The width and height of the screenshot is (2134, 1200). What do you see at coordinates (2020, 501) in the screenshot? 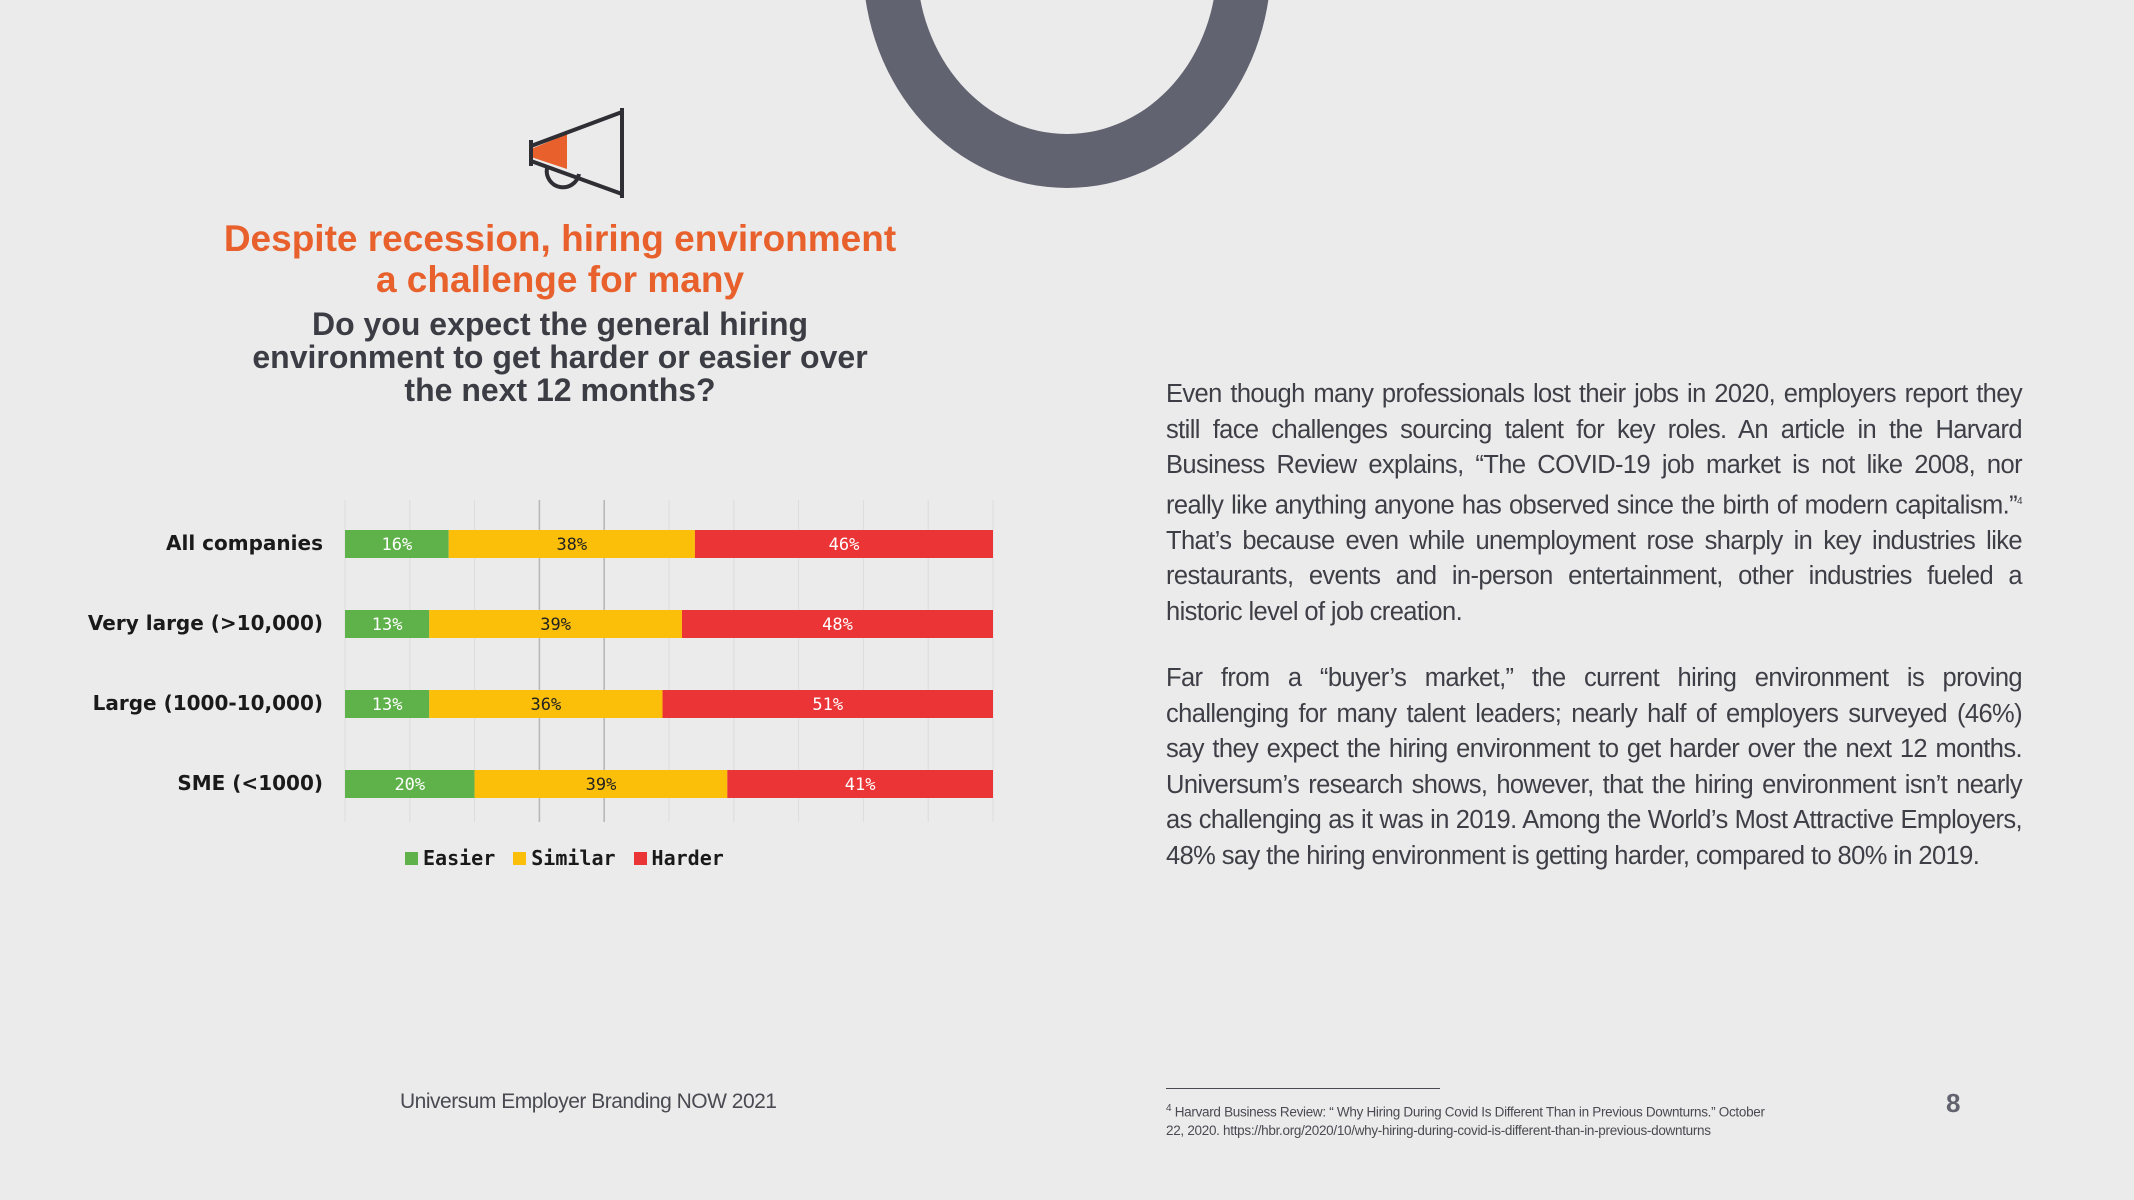
I see `footnote-reference: 4` at bounding box center [2020, 501].